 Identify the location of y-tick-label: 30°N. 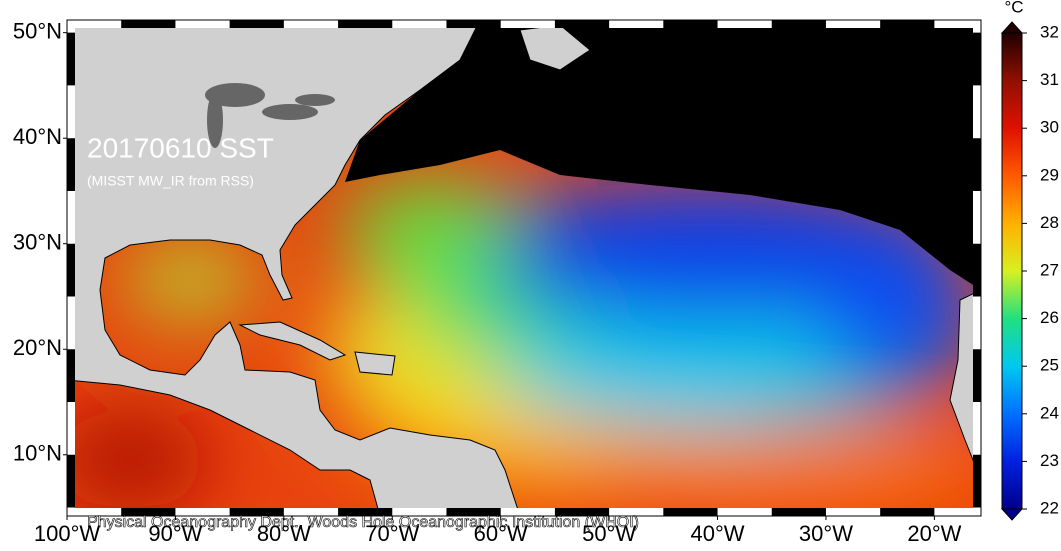
(37, 242).